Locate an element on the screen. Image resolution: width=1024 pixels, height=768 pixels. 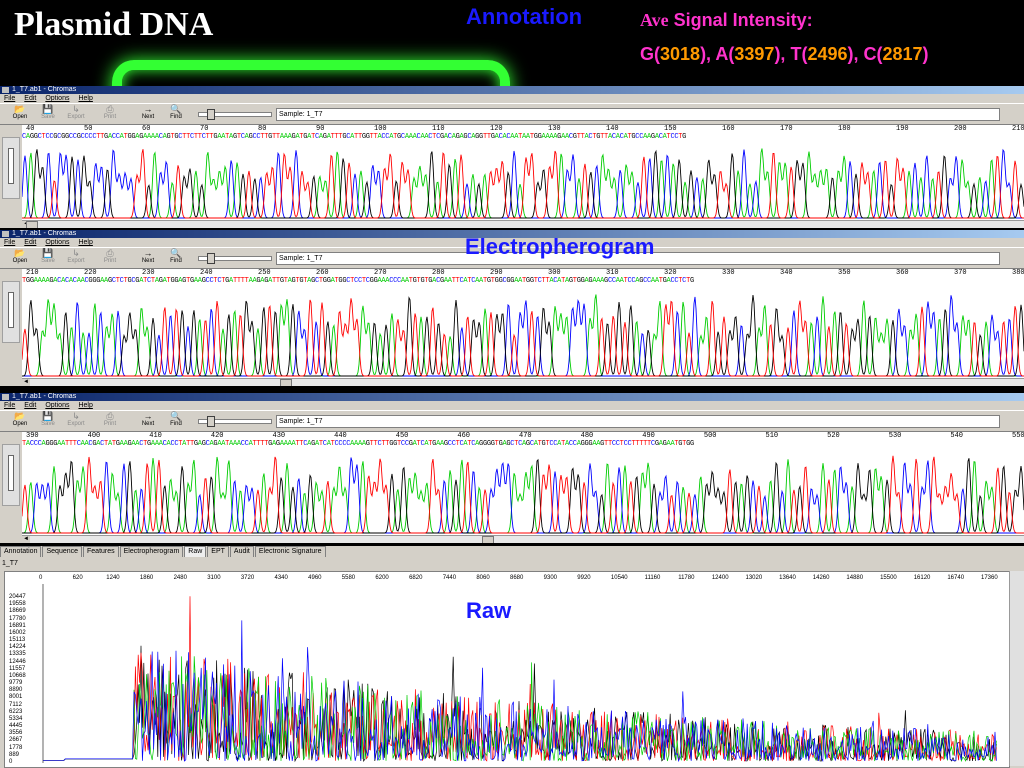
tab-features: Features is located at coordinates (101, 551).